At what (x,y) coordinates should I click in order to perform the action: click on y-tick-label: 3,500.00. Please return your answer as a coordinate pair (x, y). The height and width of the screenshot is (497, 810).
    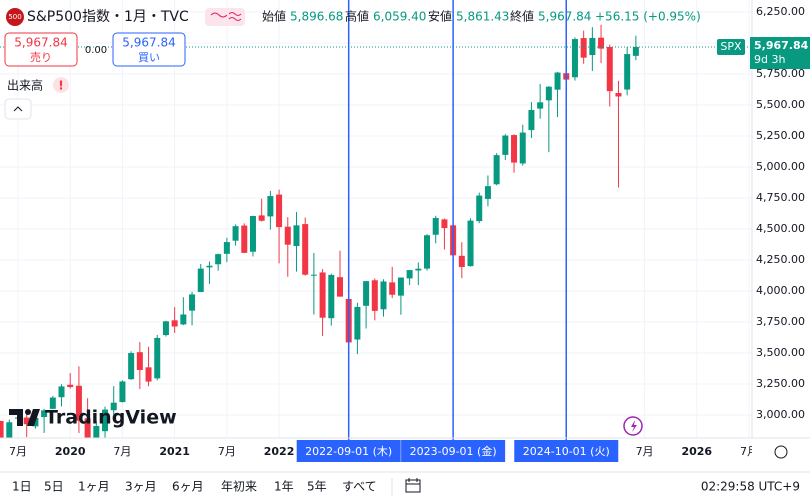
    Looking at the image, I should click on (780, 352).